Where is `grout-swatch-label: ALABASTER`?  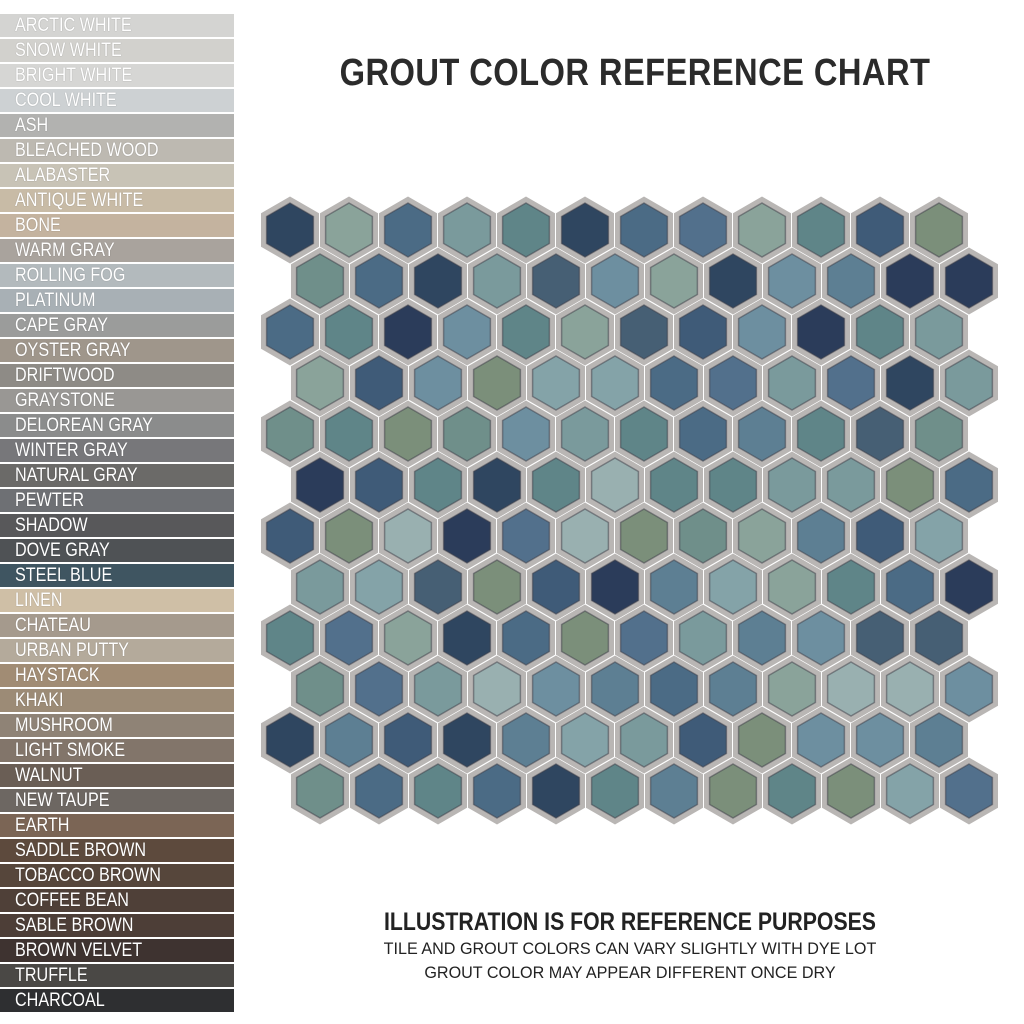 grout-swatch-label: ALABASTER is located at coordinates (63, 175).